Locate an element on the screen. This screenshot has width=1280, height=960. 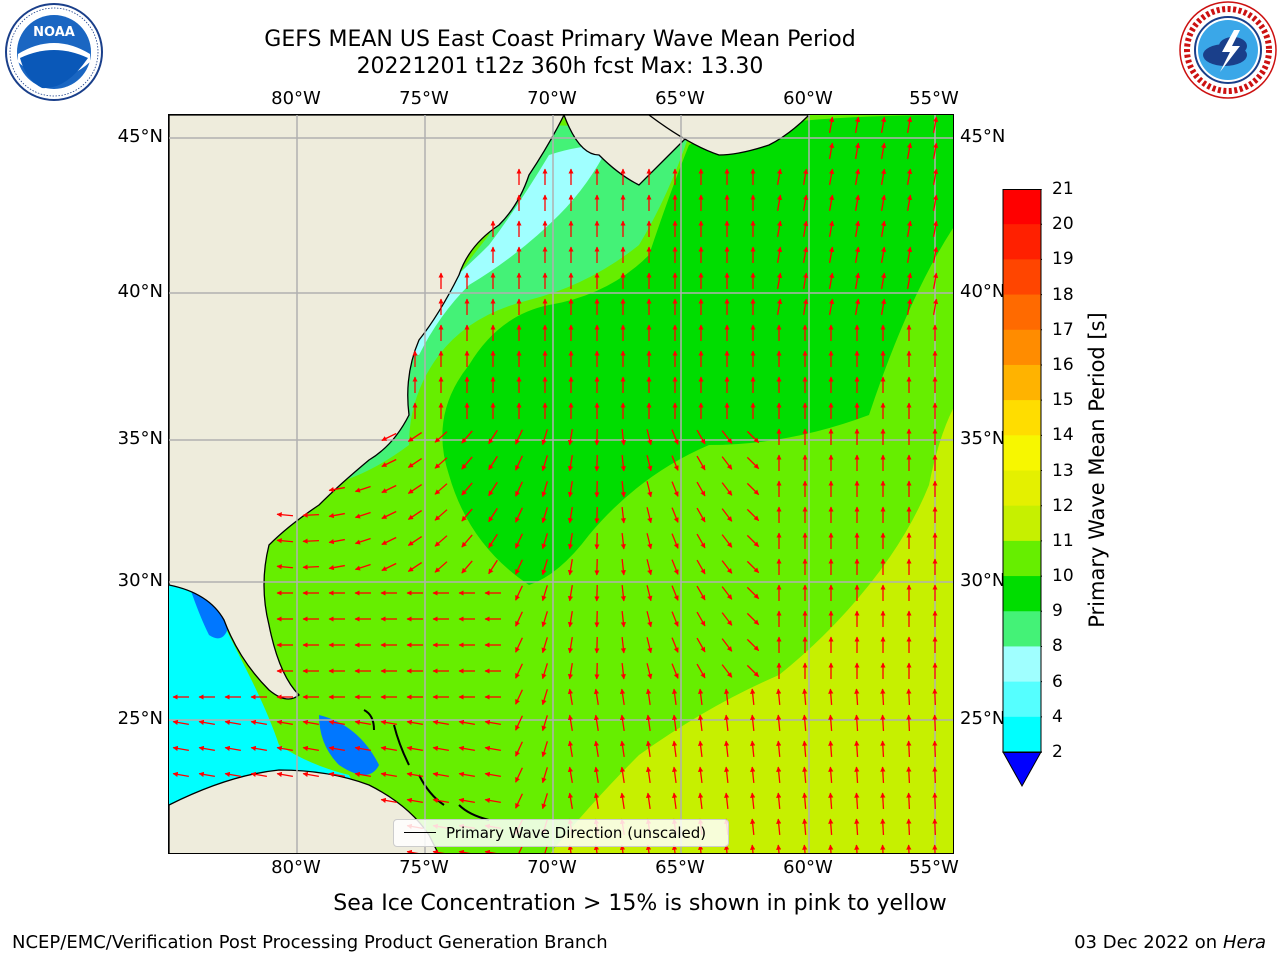
lon-label-top-65w: 65°W is located at coordinates (680, 98).